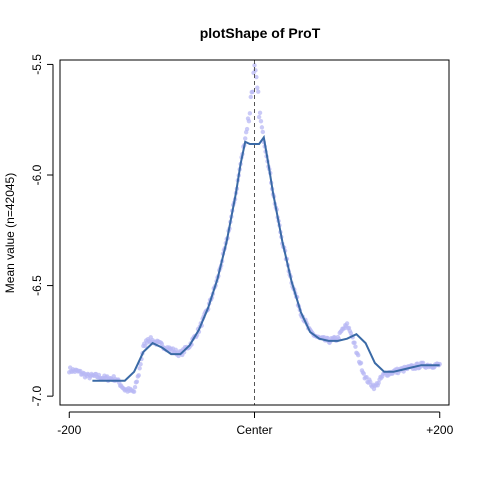 Image resolution: width=480 pixels, height=480 pixels. Describe the element at coordinates (69, 430) in the screenshot. I see `x-tick-label: -200` at that location.